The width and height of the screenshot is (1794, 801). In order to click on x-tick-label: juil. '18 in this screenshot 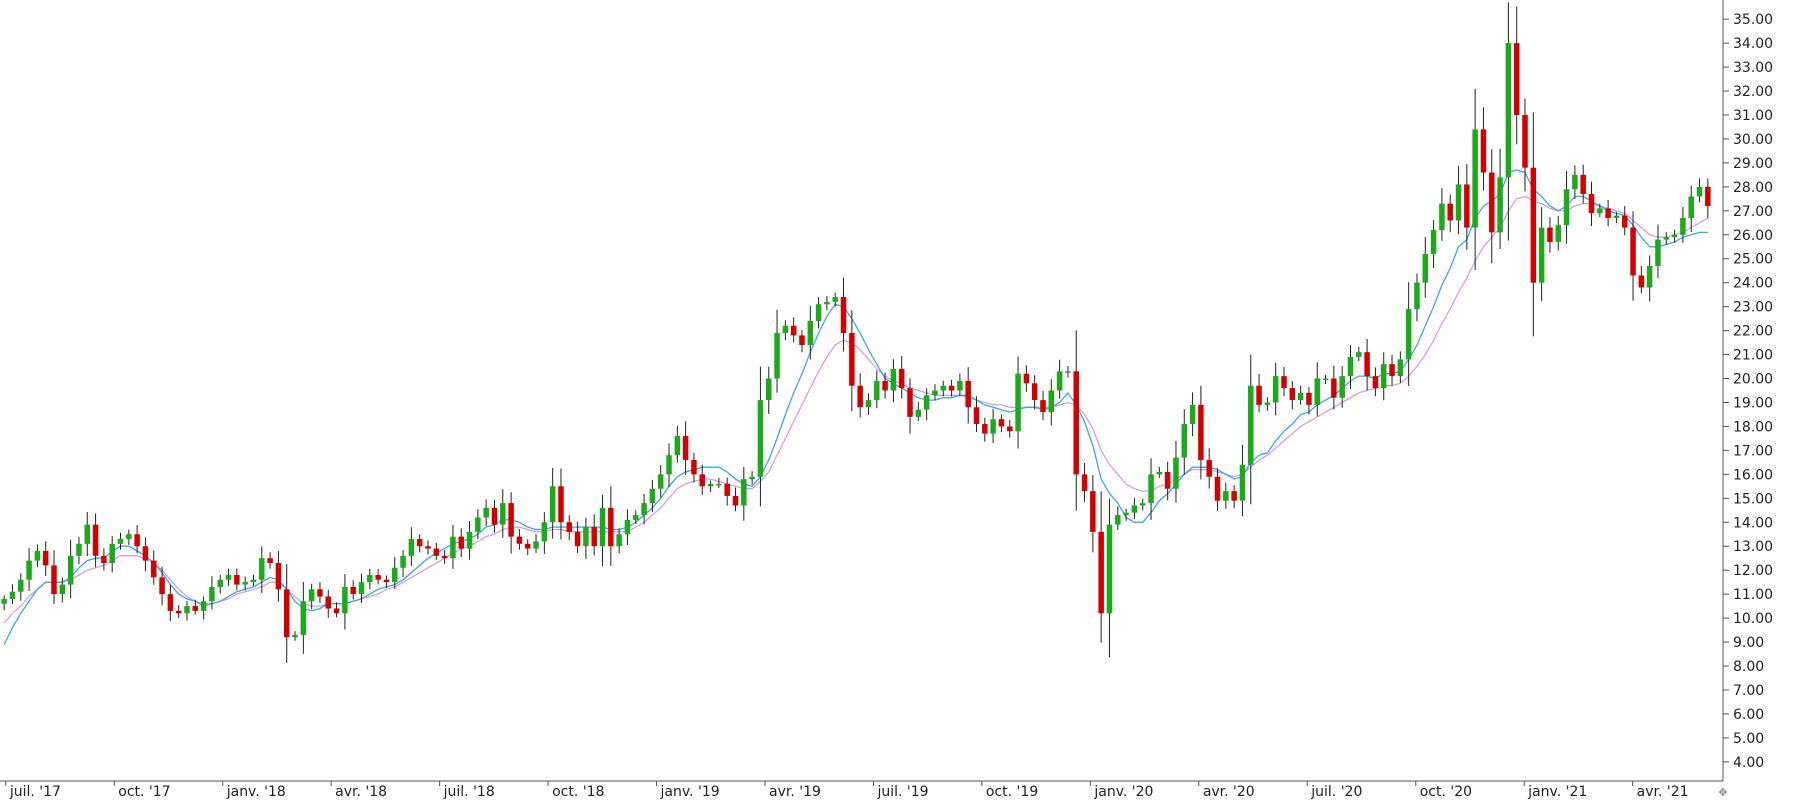, I will do `click(469, 792)`.